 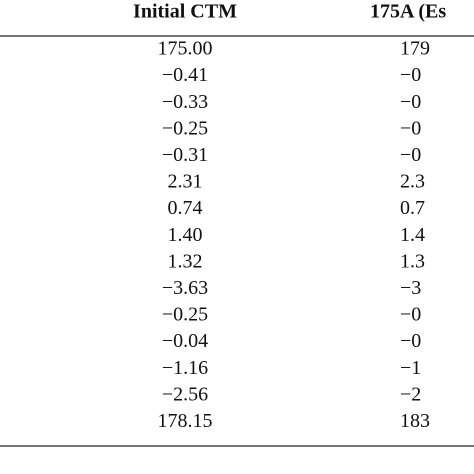 I want to click on cell: 2.3, so click(x=412, y=182).